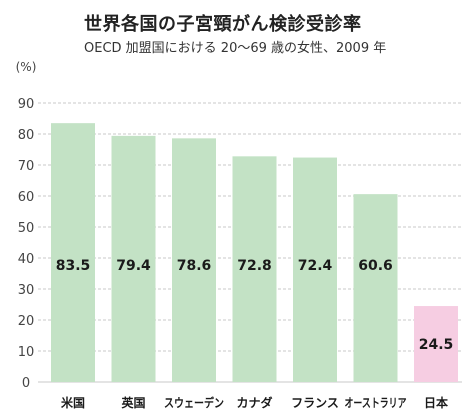  I want to click on y-axis-ticks: 0 10 20 30 40 50 60 70 80 90, so click(26, 244).